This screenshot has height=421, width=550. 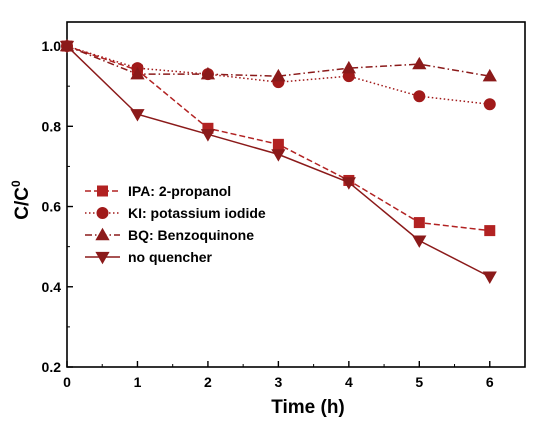 What do you see at coordinates (179, 191) in the screenshot?
I see `legend-label: IPA: 2-propanol` at bounding box center [179, 191].